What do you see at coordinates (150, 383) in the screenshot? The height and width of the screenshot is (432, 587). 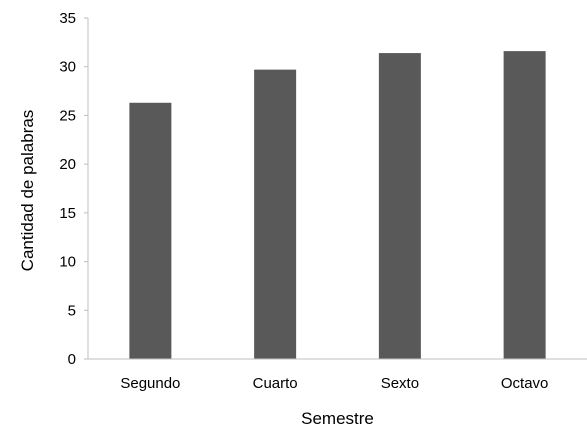 I see `x-tick-label: Segundo` at bounding box center [150, 383].